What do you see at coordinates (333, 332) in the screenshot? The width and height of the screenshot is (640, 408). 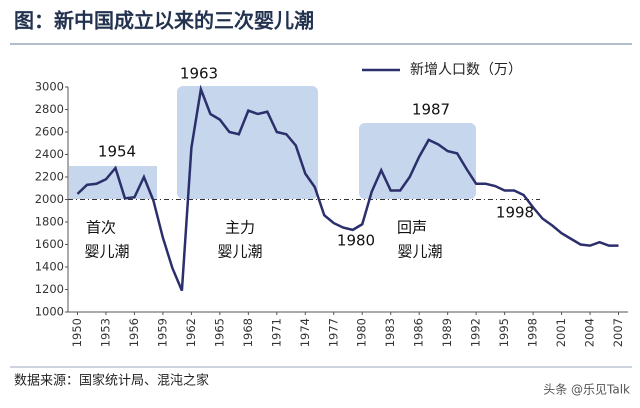 I see `x-tick-label: 1977` at bounding box center [333, 332].